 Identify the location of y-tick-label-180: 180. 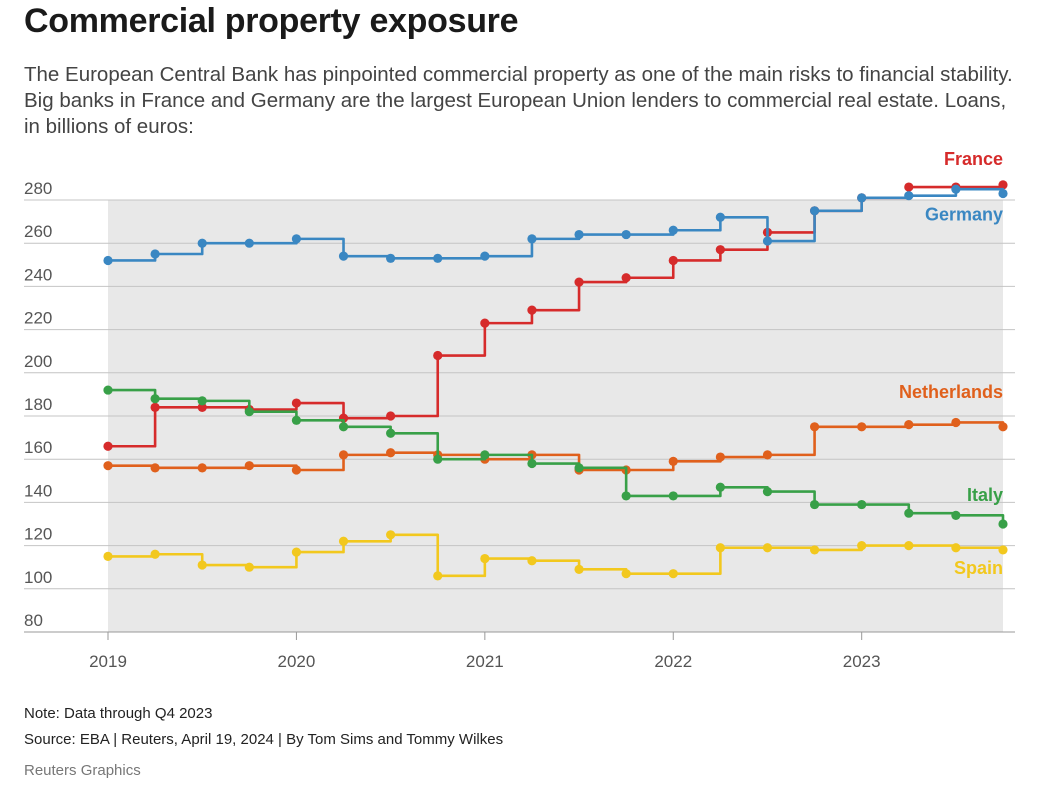
(38, 404).